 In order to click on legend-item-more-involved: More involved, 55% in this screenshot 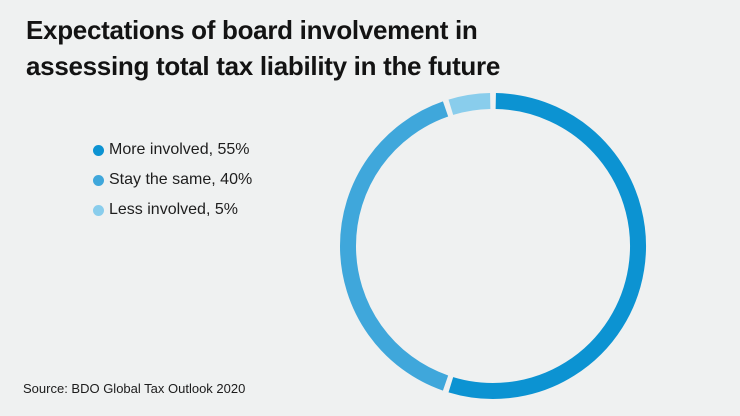, I will do `click(172, 150)`.